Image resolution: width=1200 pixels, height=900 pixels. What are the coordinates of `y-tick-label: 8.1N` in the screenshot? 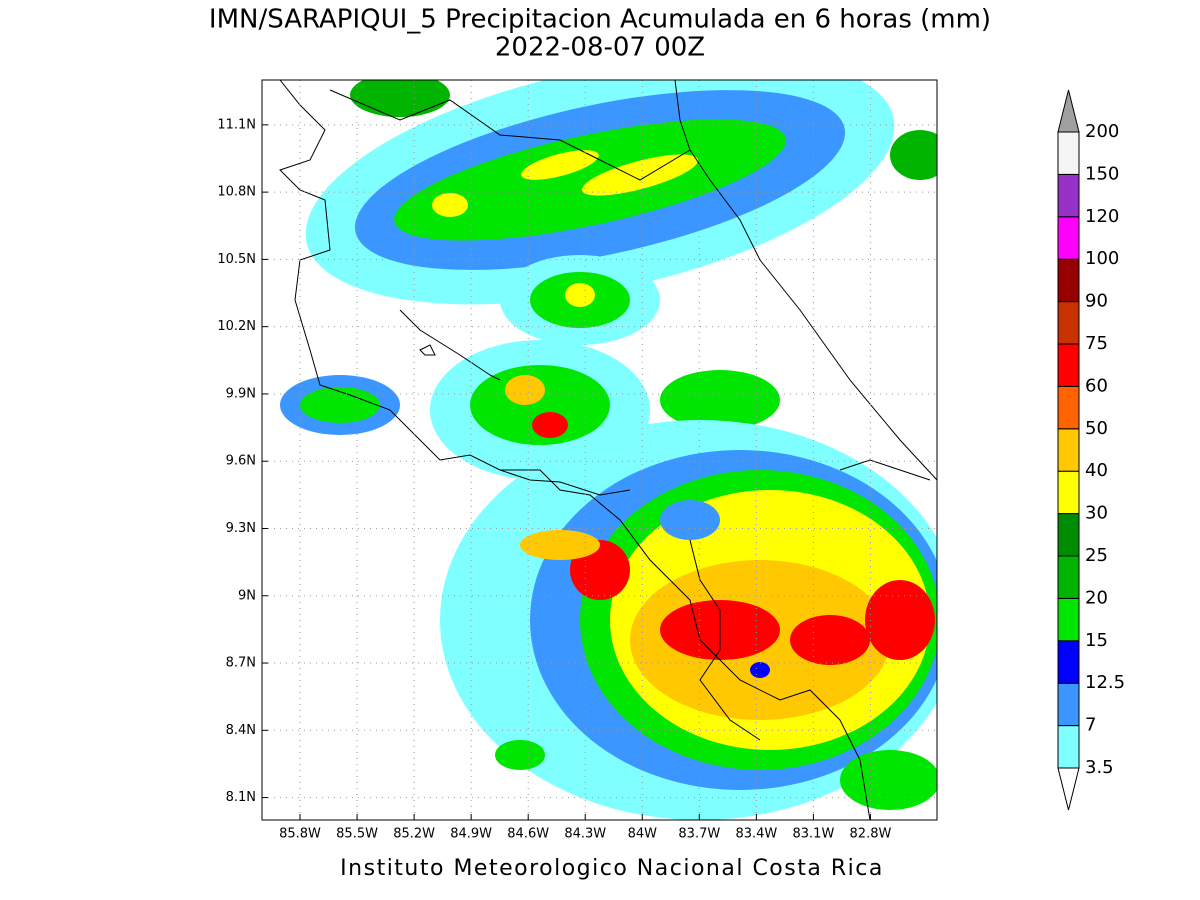 It's located at (241, 797).